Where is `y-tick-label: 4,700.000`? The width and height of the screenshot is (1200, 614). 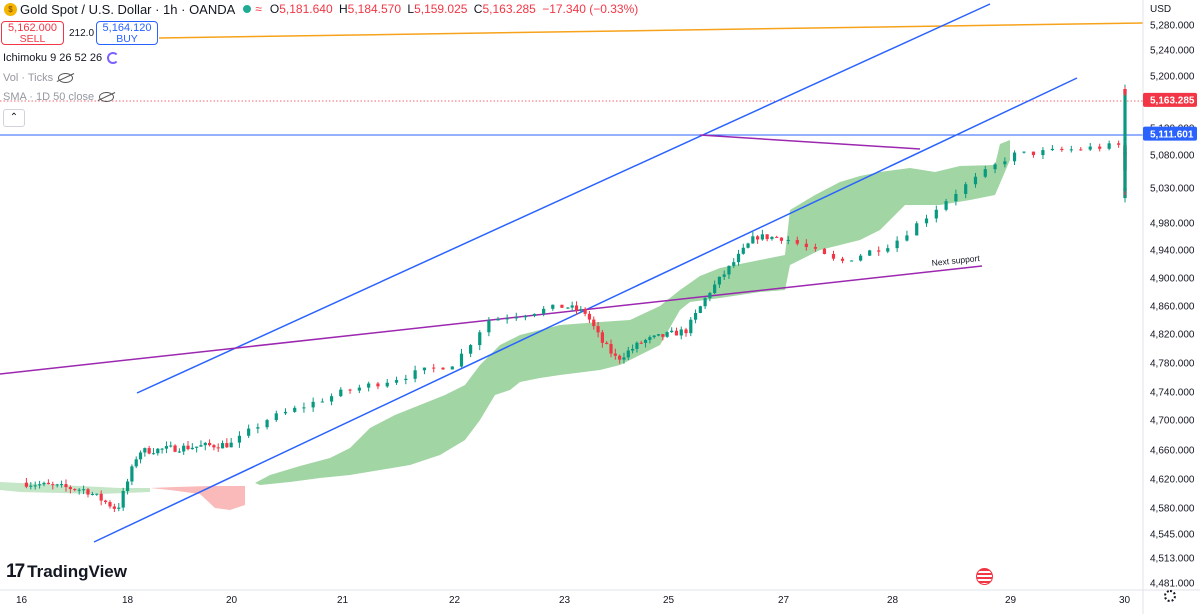
y-tick-label: 4,700.000 is located at coordinates (1172, 421).